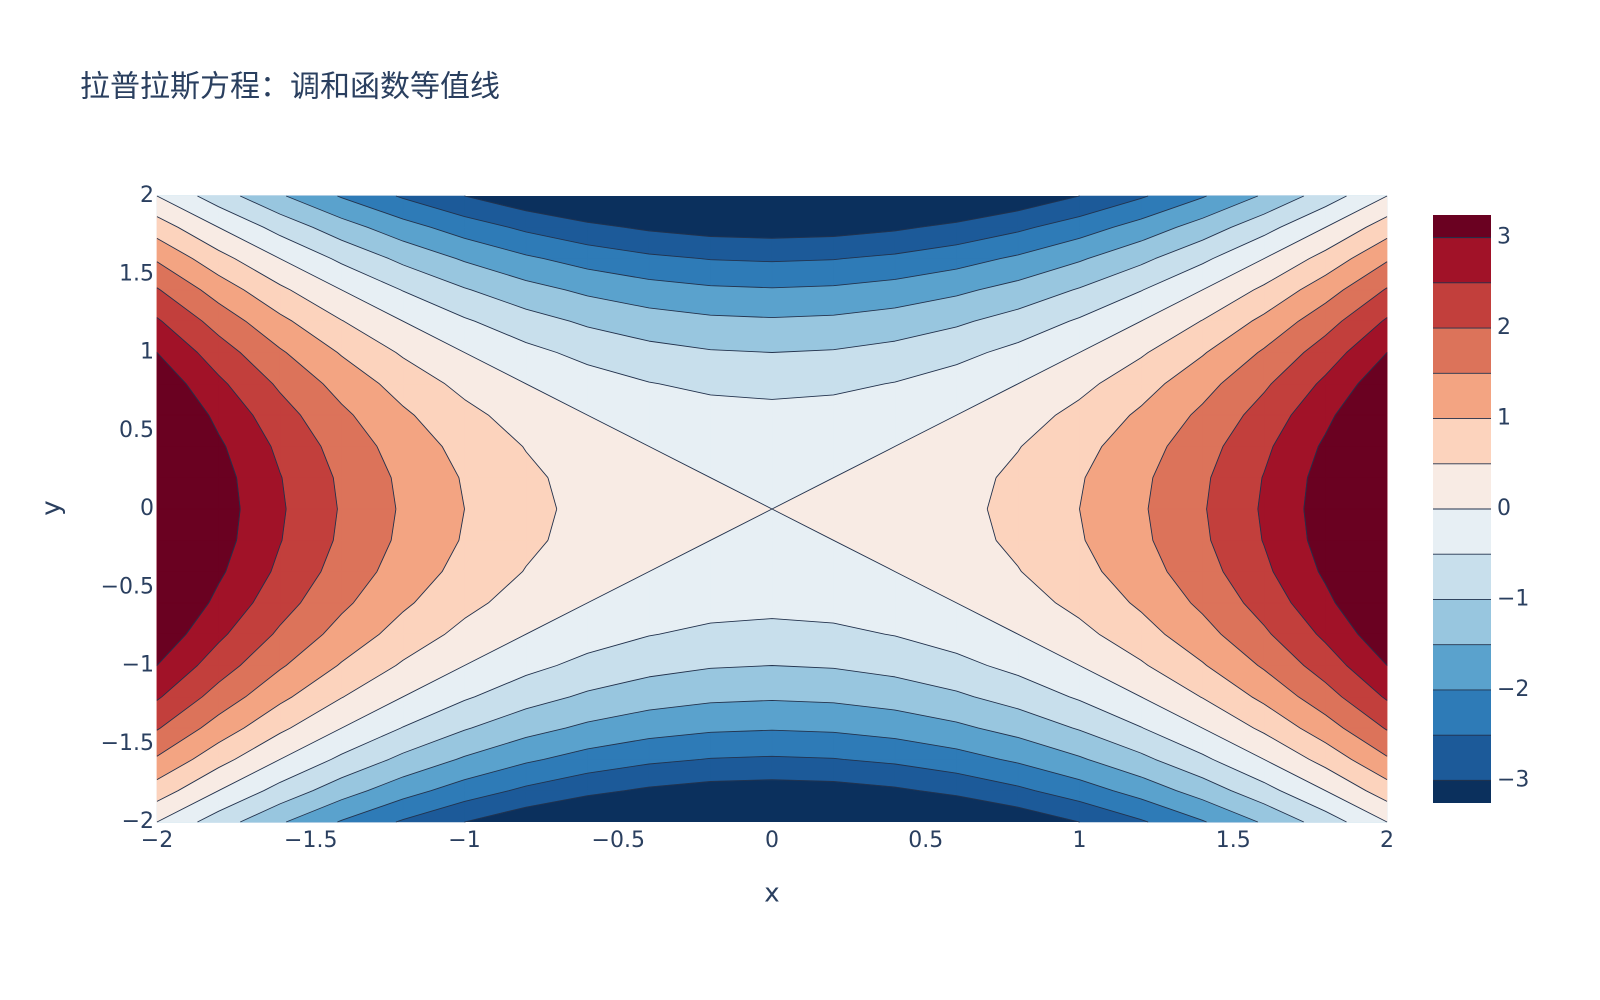  What do you see at coordinates (1513, 689) in the screenshot?
I see `colorbar-tick-label: −2` at bounding box center [1513, 689].